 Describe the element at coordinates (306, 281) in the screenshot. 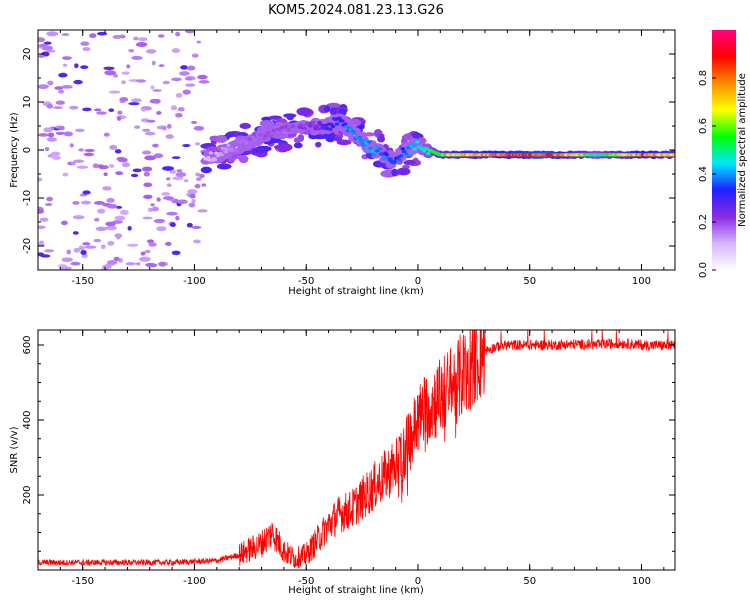

I see `x-tick-label: -50` at that location.